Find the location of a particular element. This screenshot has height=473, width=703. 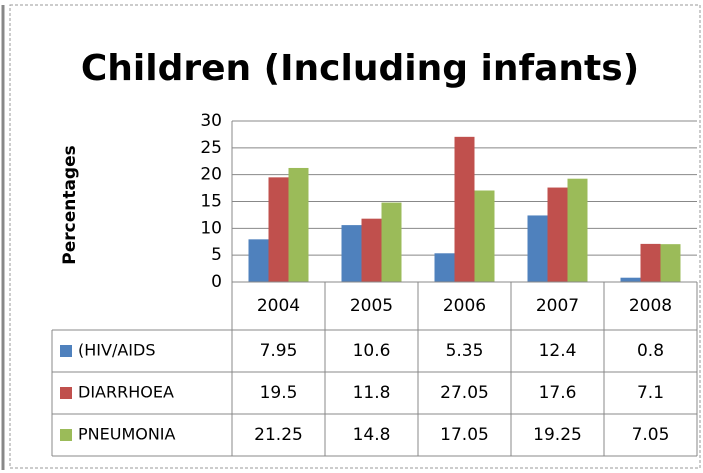

legend-label: (HIV/AIDS is located at coordinates (116, 350).